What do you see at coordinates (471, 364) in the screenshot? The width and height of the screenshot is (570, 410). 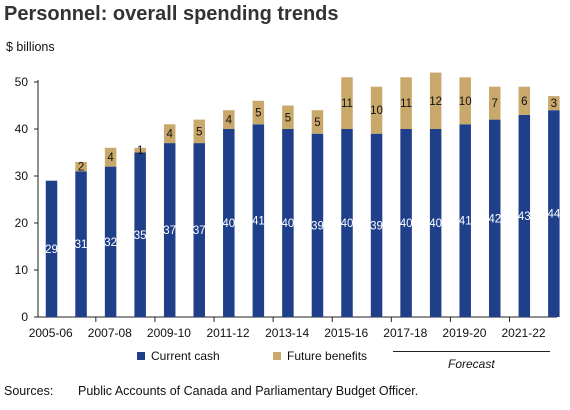 I see `forecast-label: Forecast` at bounding box center [471, 364].